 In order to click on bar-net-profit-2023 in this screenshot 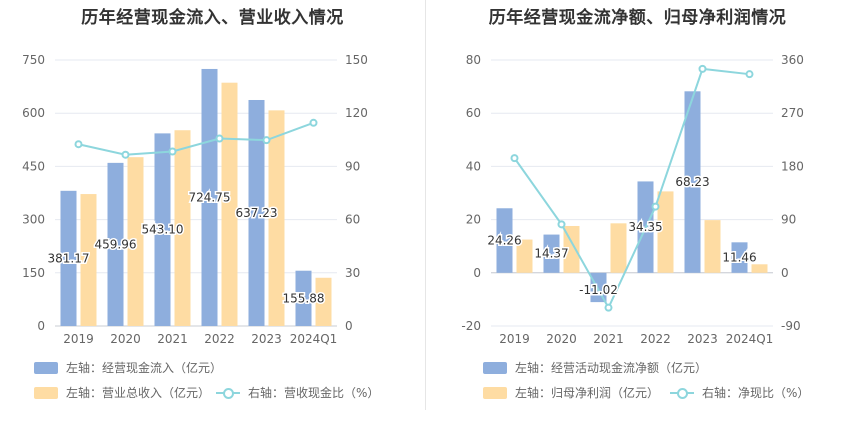, I will do `click(712, 246)`.